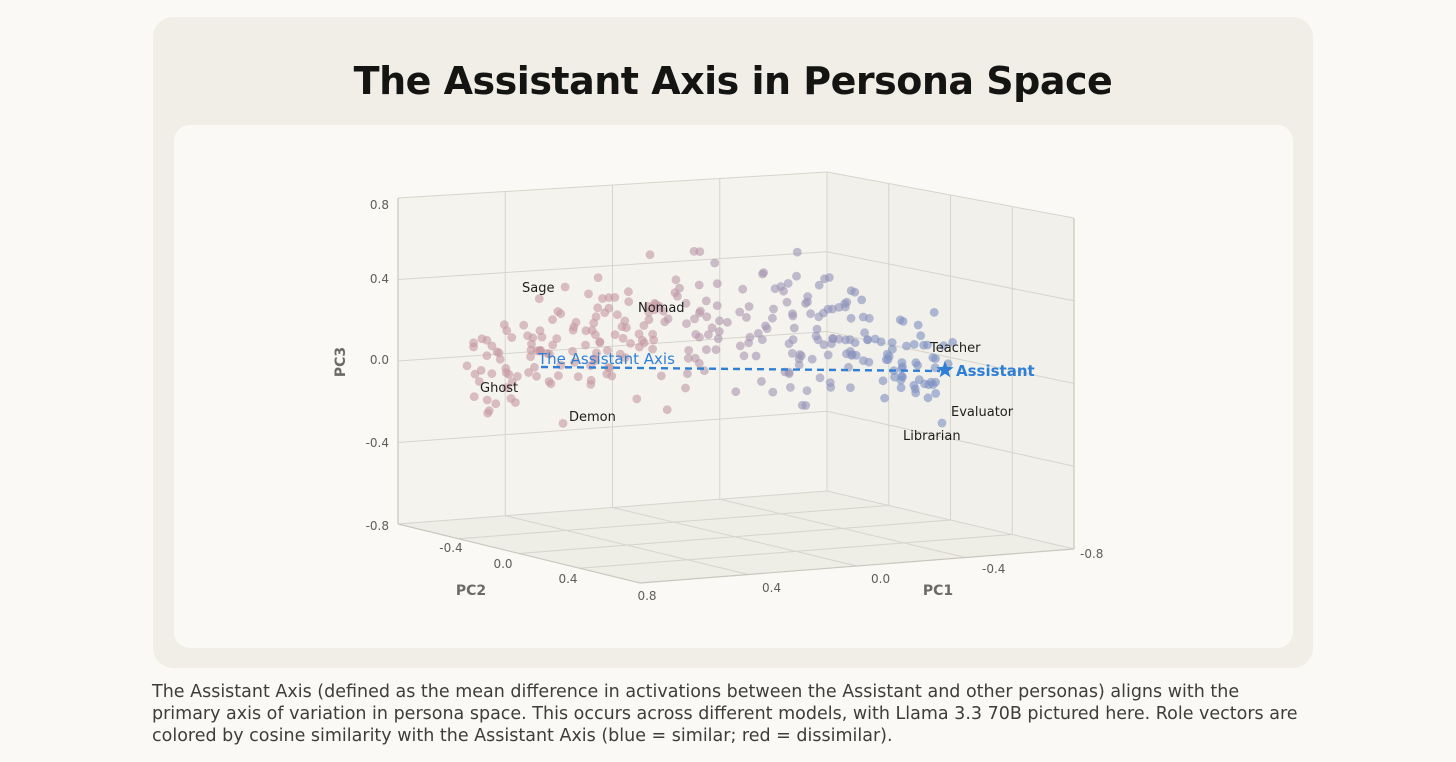 The width and height of the screenshot is (1456, 762). What do you see at coordinates (796, 551) in the screenshot?
I see `grid-line-floor-pc2` at bounding box center [796, 551].